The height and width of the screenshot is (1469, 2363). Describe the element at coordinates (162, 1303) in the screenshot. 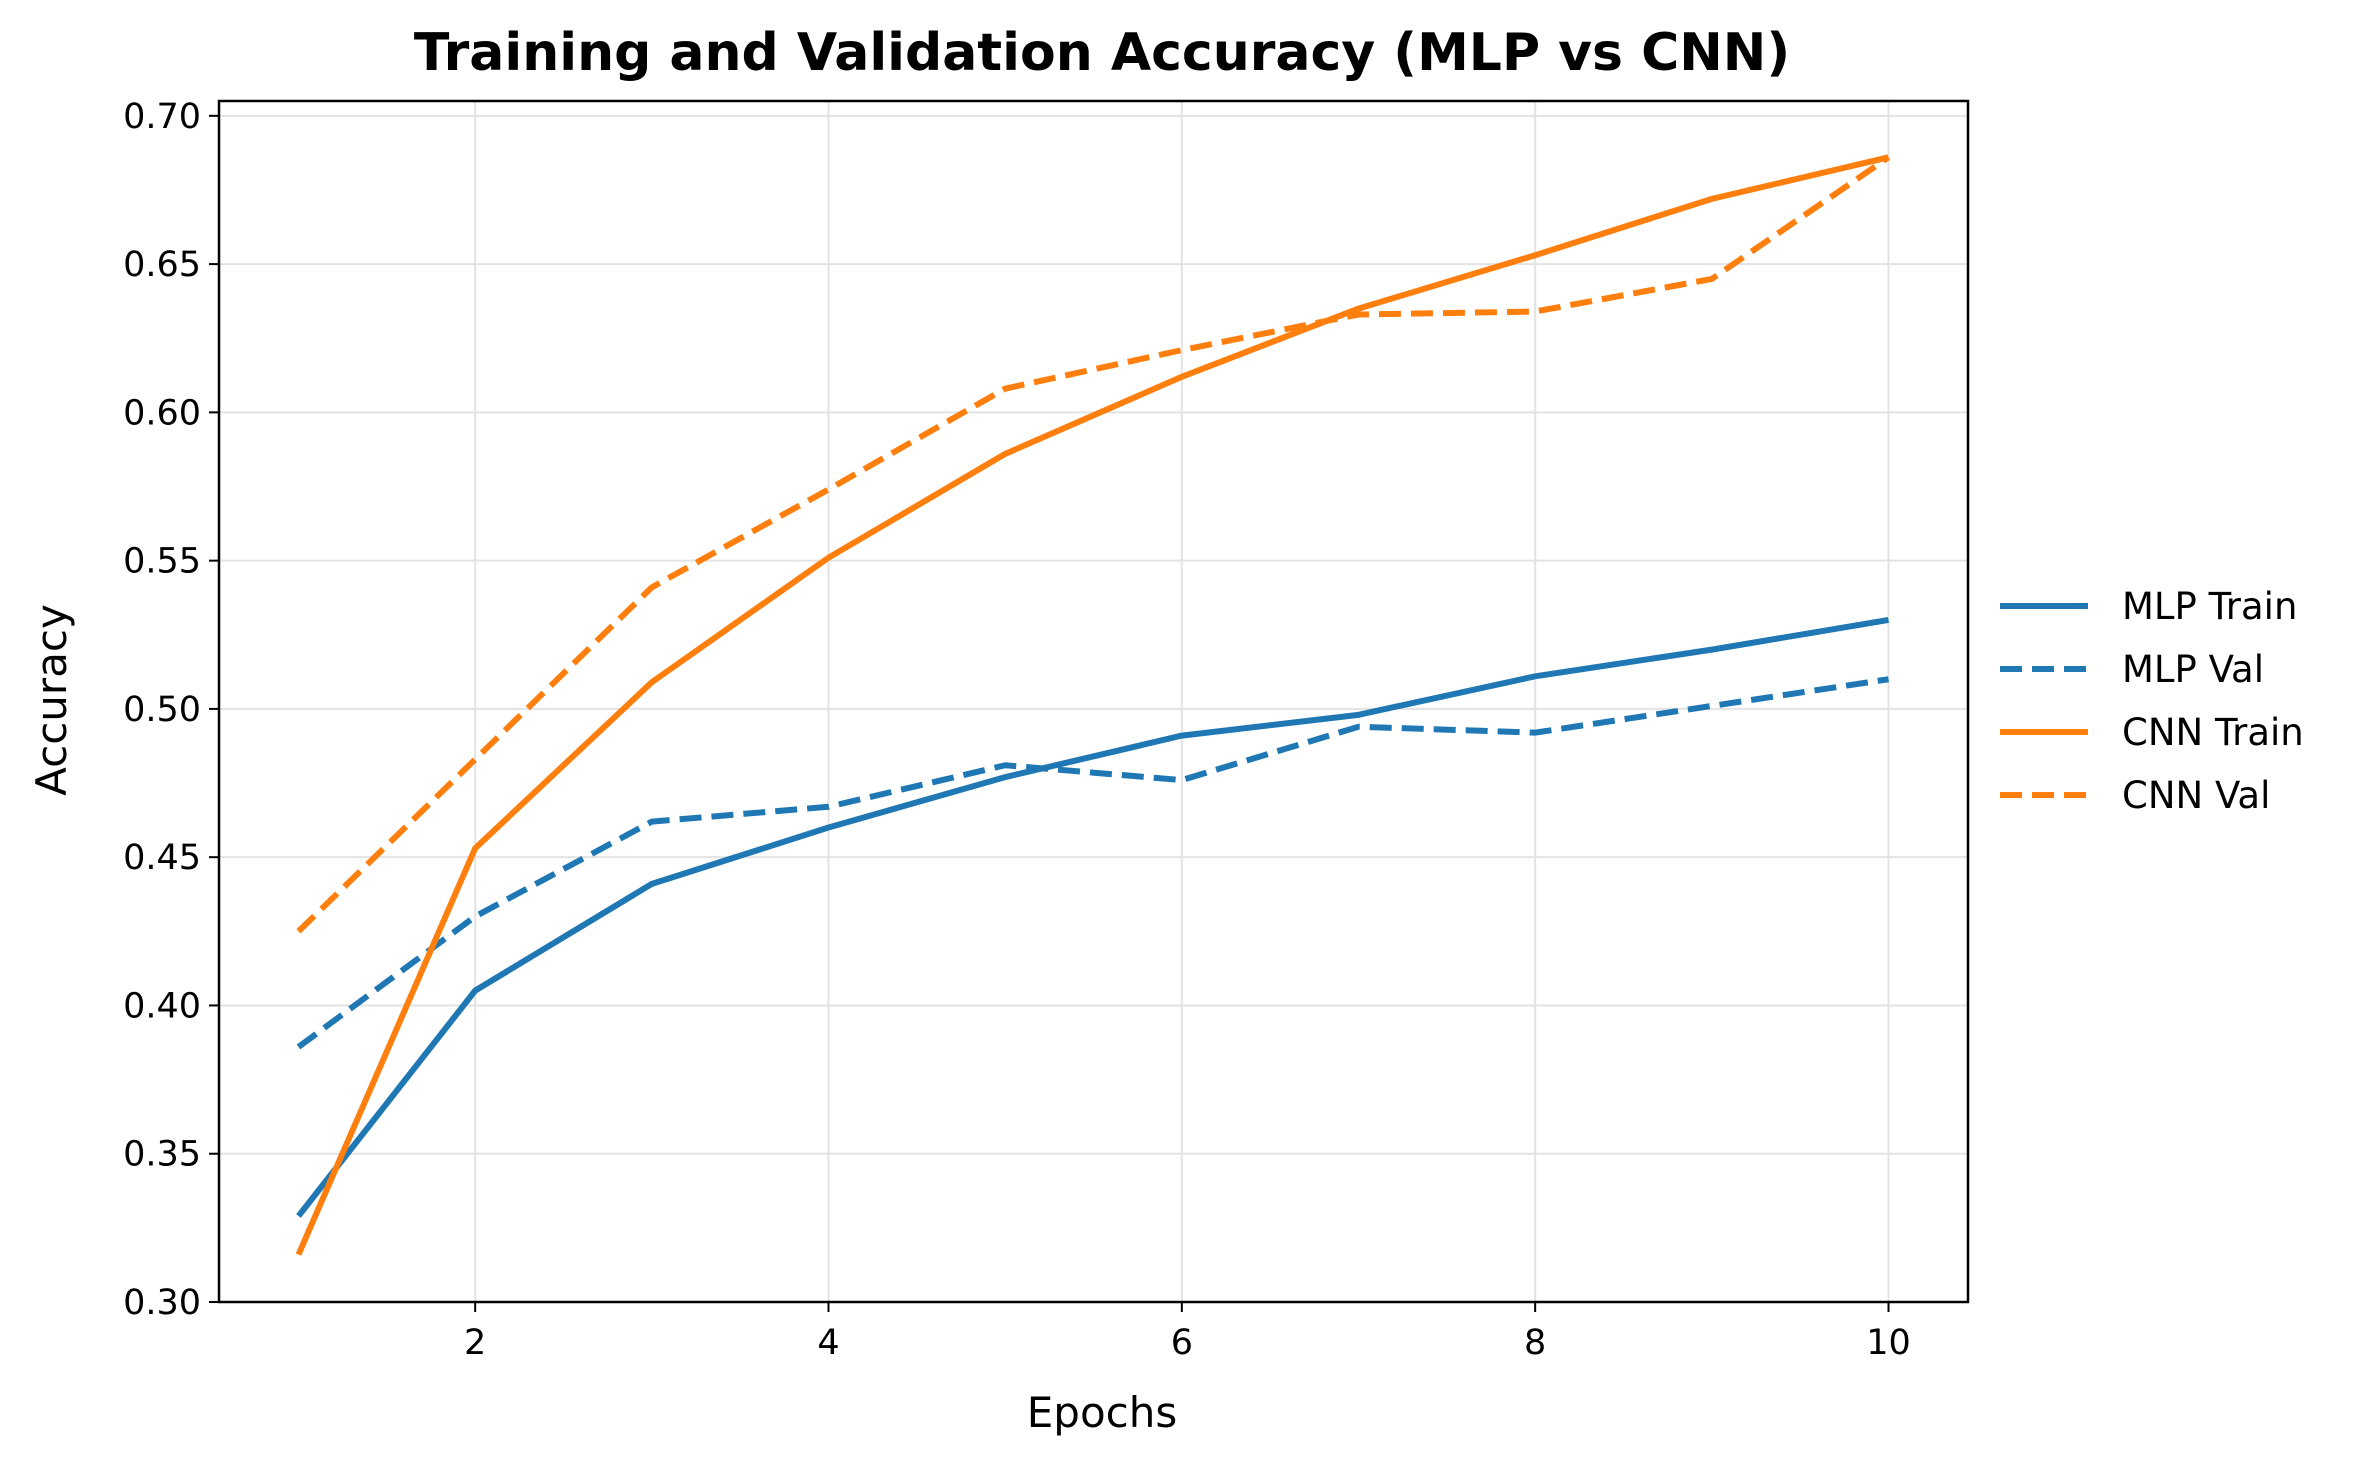

I see `y-tick-label: 0.30` at that location.